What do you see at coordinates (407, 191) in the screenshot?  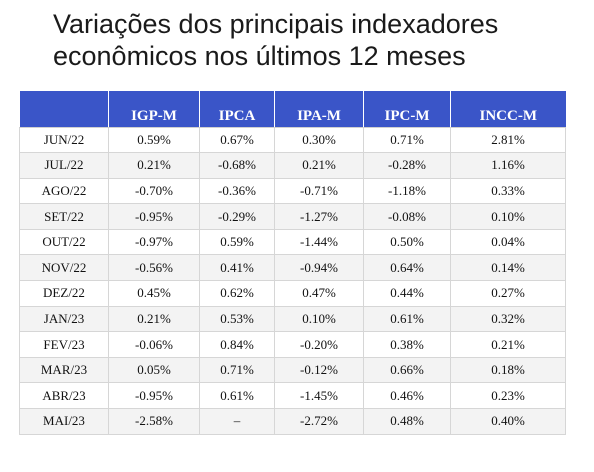 I see `ipc-m-cell: -1.18%` at bounding box center [407, 191].